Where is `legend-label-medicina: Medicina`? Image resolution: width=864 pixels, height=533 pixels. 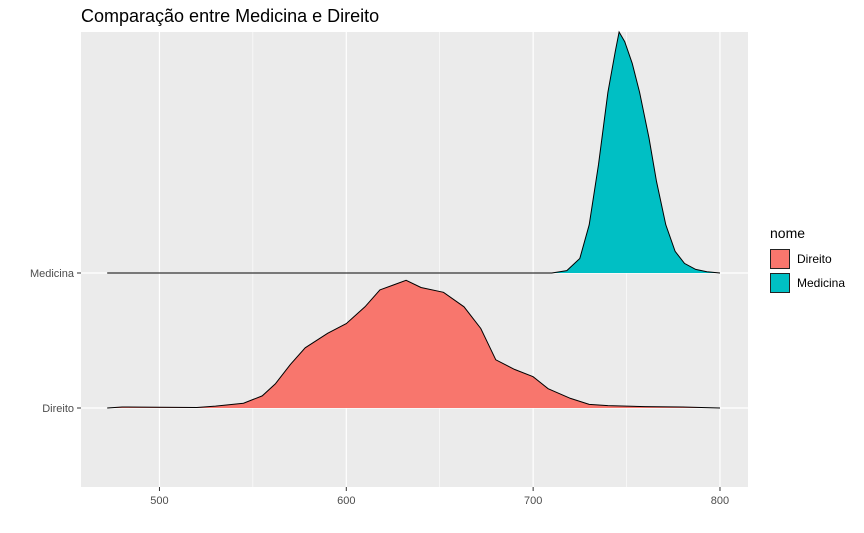
legend-label-medicina: Medicina is located at coordinates (821, 283).